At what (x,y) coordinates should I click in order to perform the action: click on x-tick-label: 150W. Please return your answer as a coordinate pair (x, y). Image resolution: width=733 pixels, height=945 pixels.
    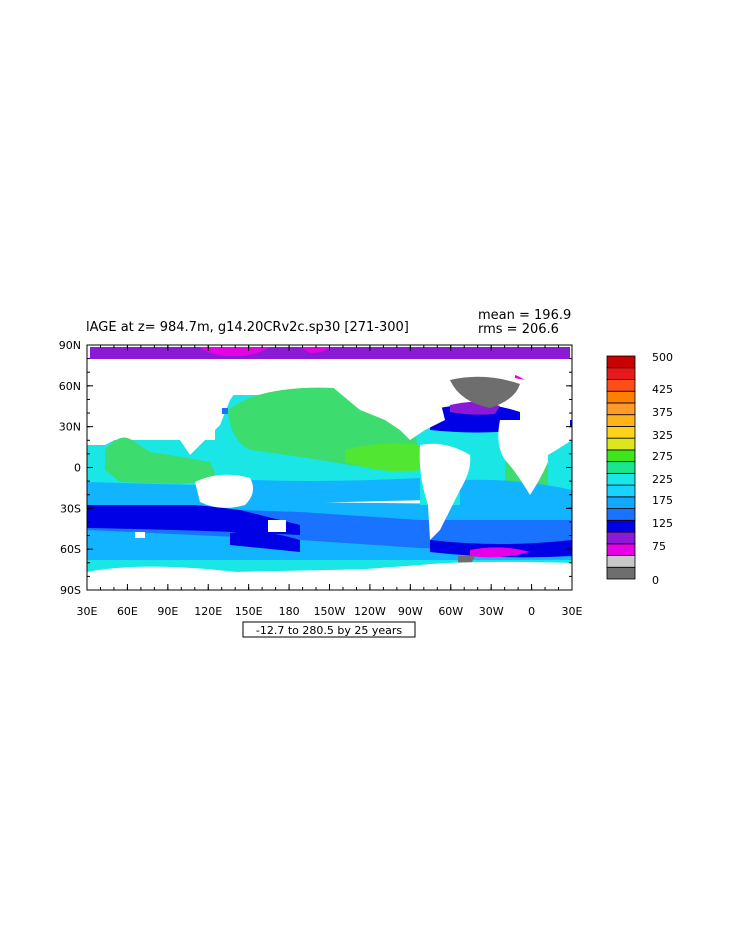
    Looking at the image, I should click on (330, 611).